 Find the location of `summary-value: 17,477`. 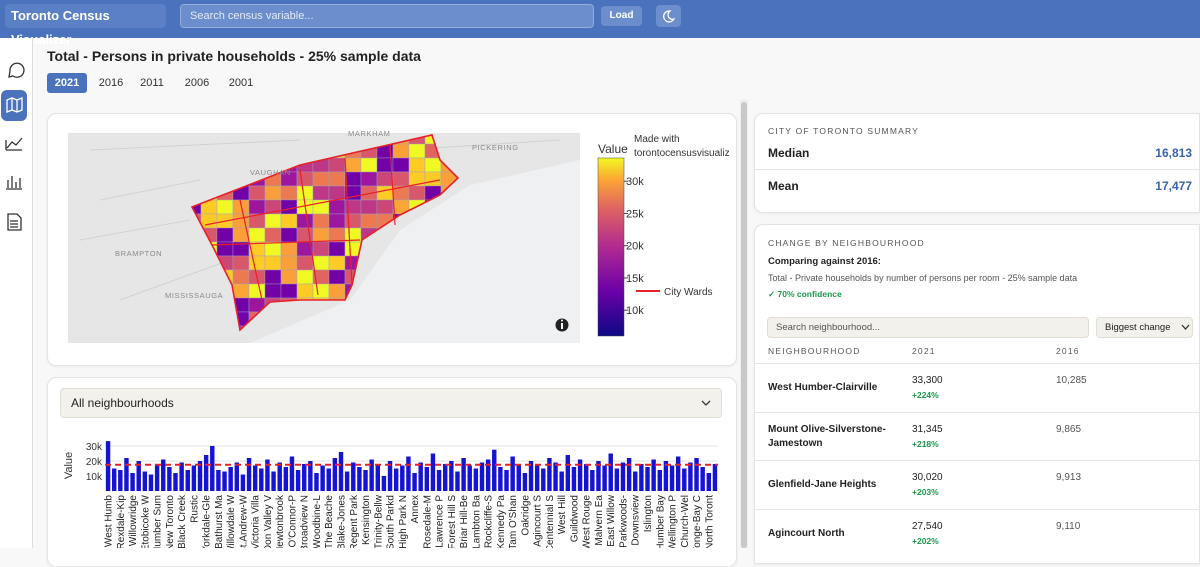

summary-value: 17,477 is located at coordinates (1173, 186).